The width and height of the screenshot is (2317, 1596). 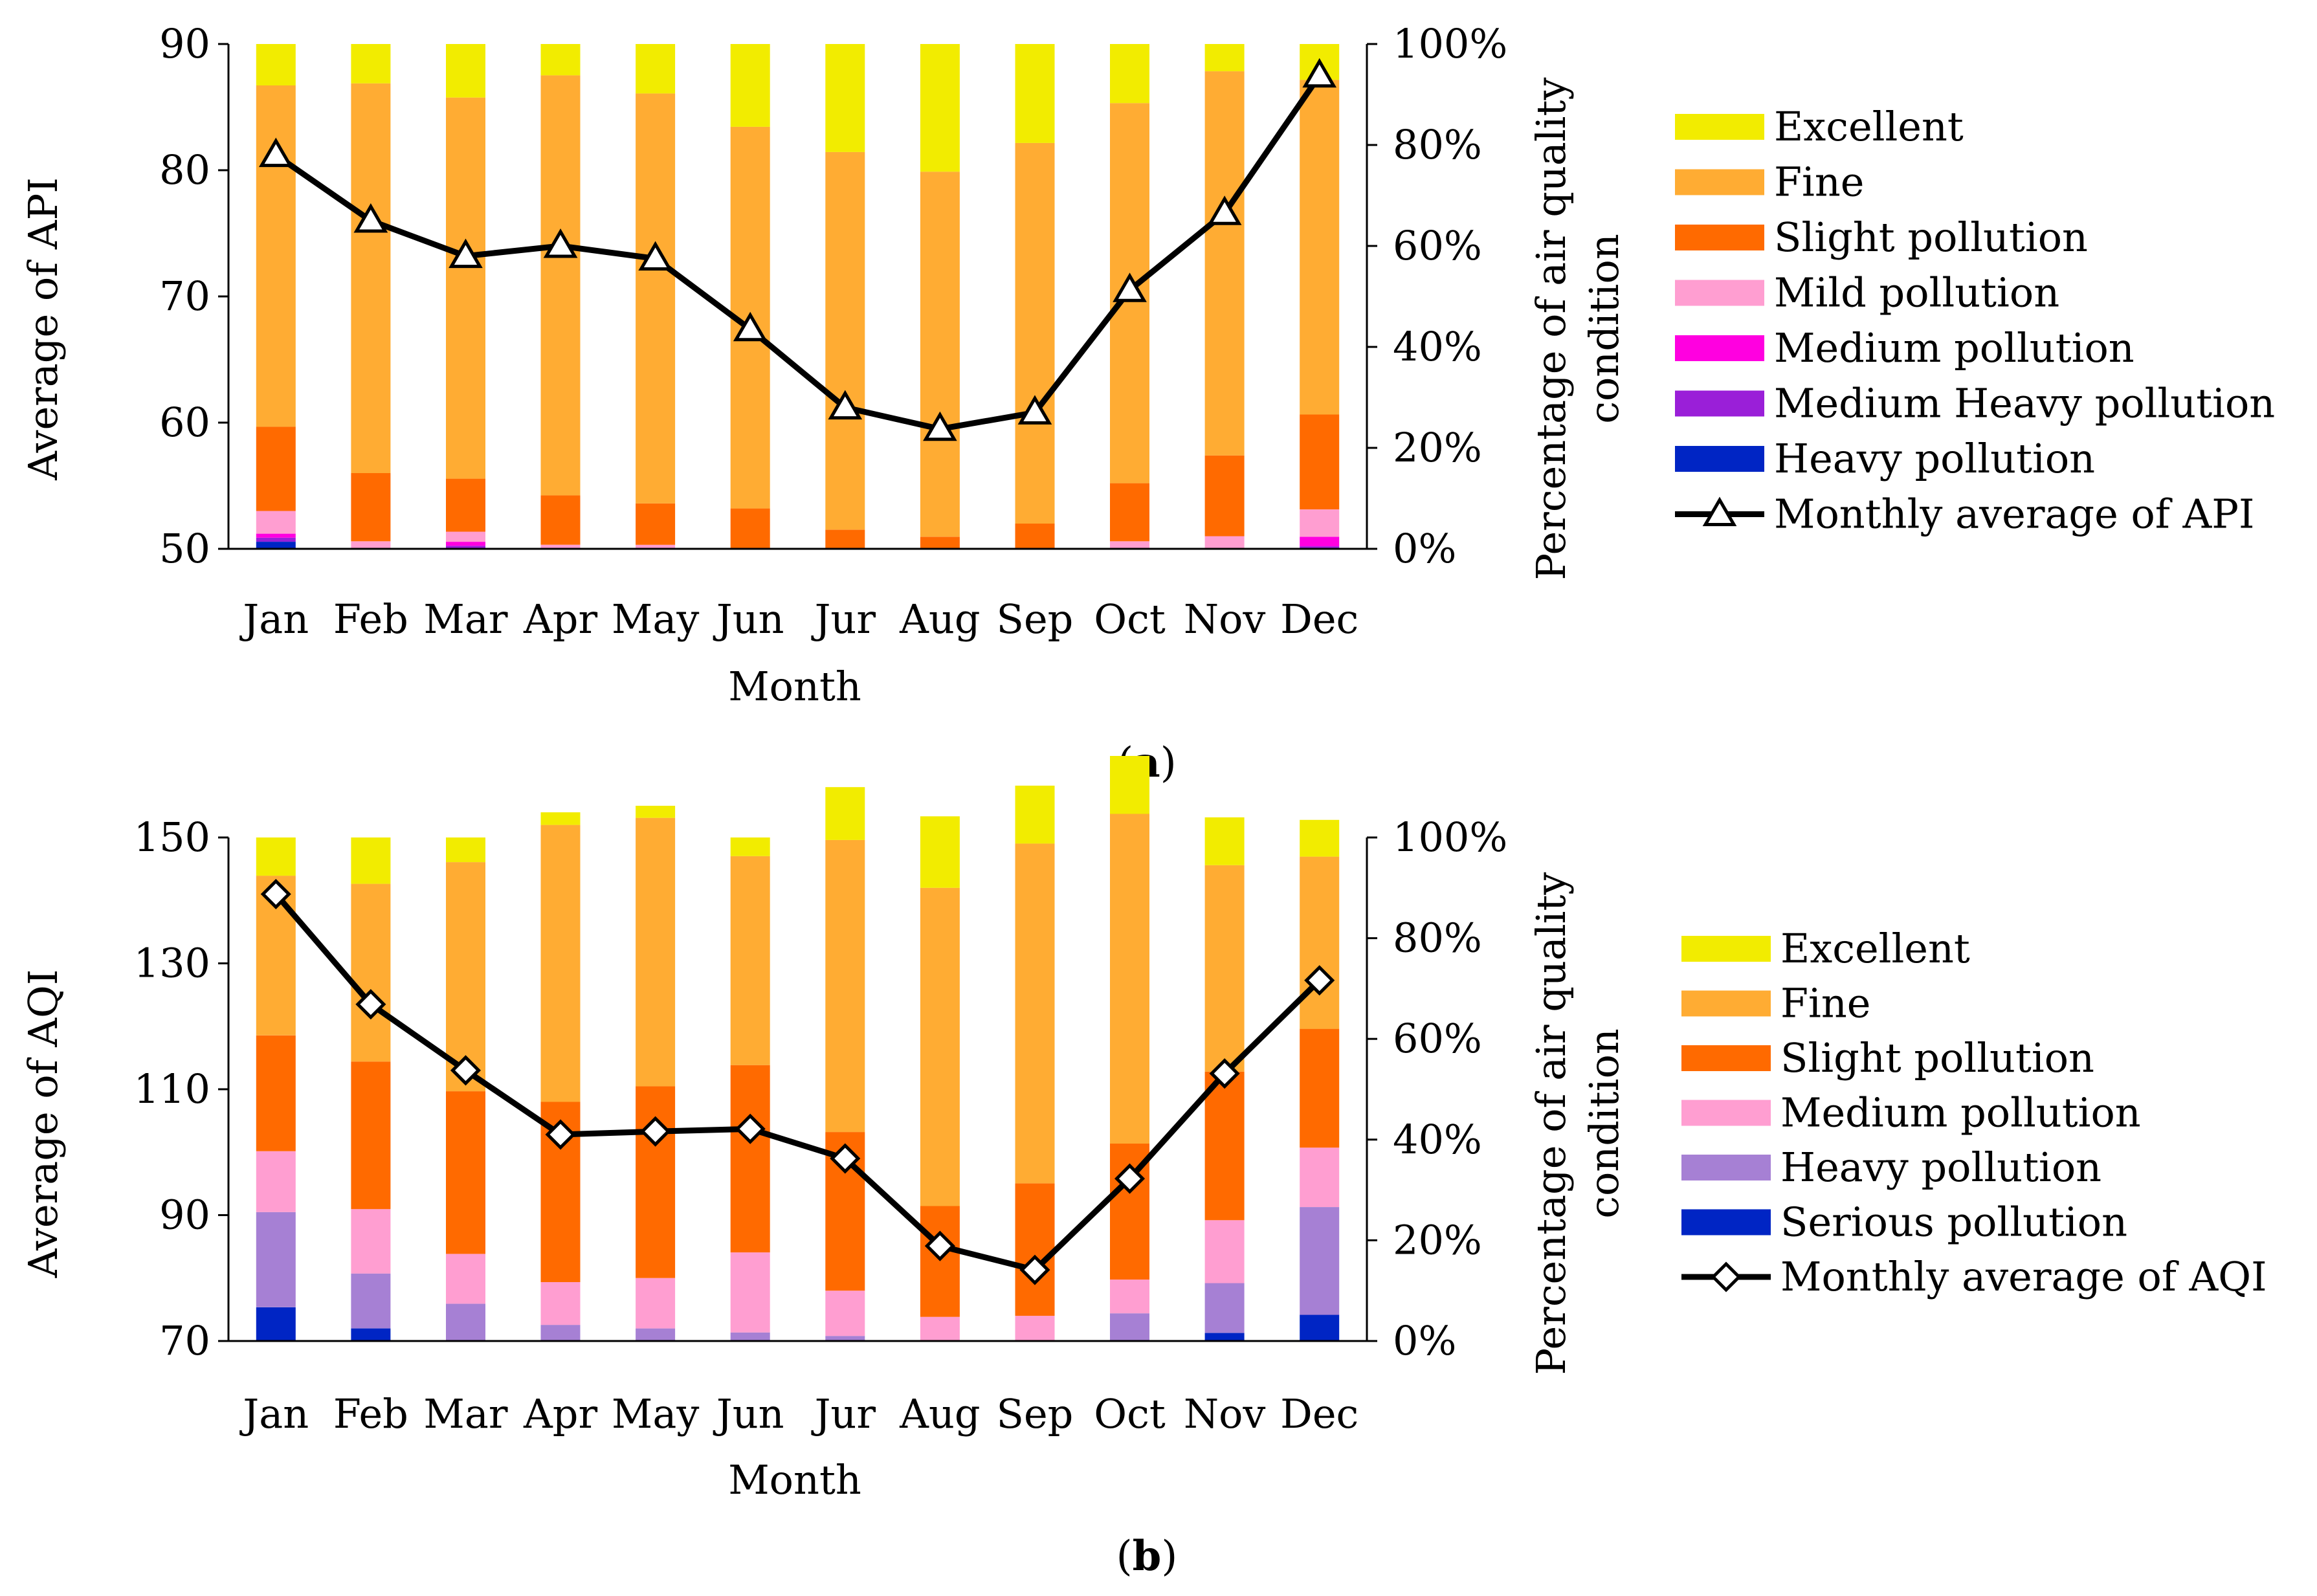 I want to click on panel-a-bars, so click(x=798, y=296).